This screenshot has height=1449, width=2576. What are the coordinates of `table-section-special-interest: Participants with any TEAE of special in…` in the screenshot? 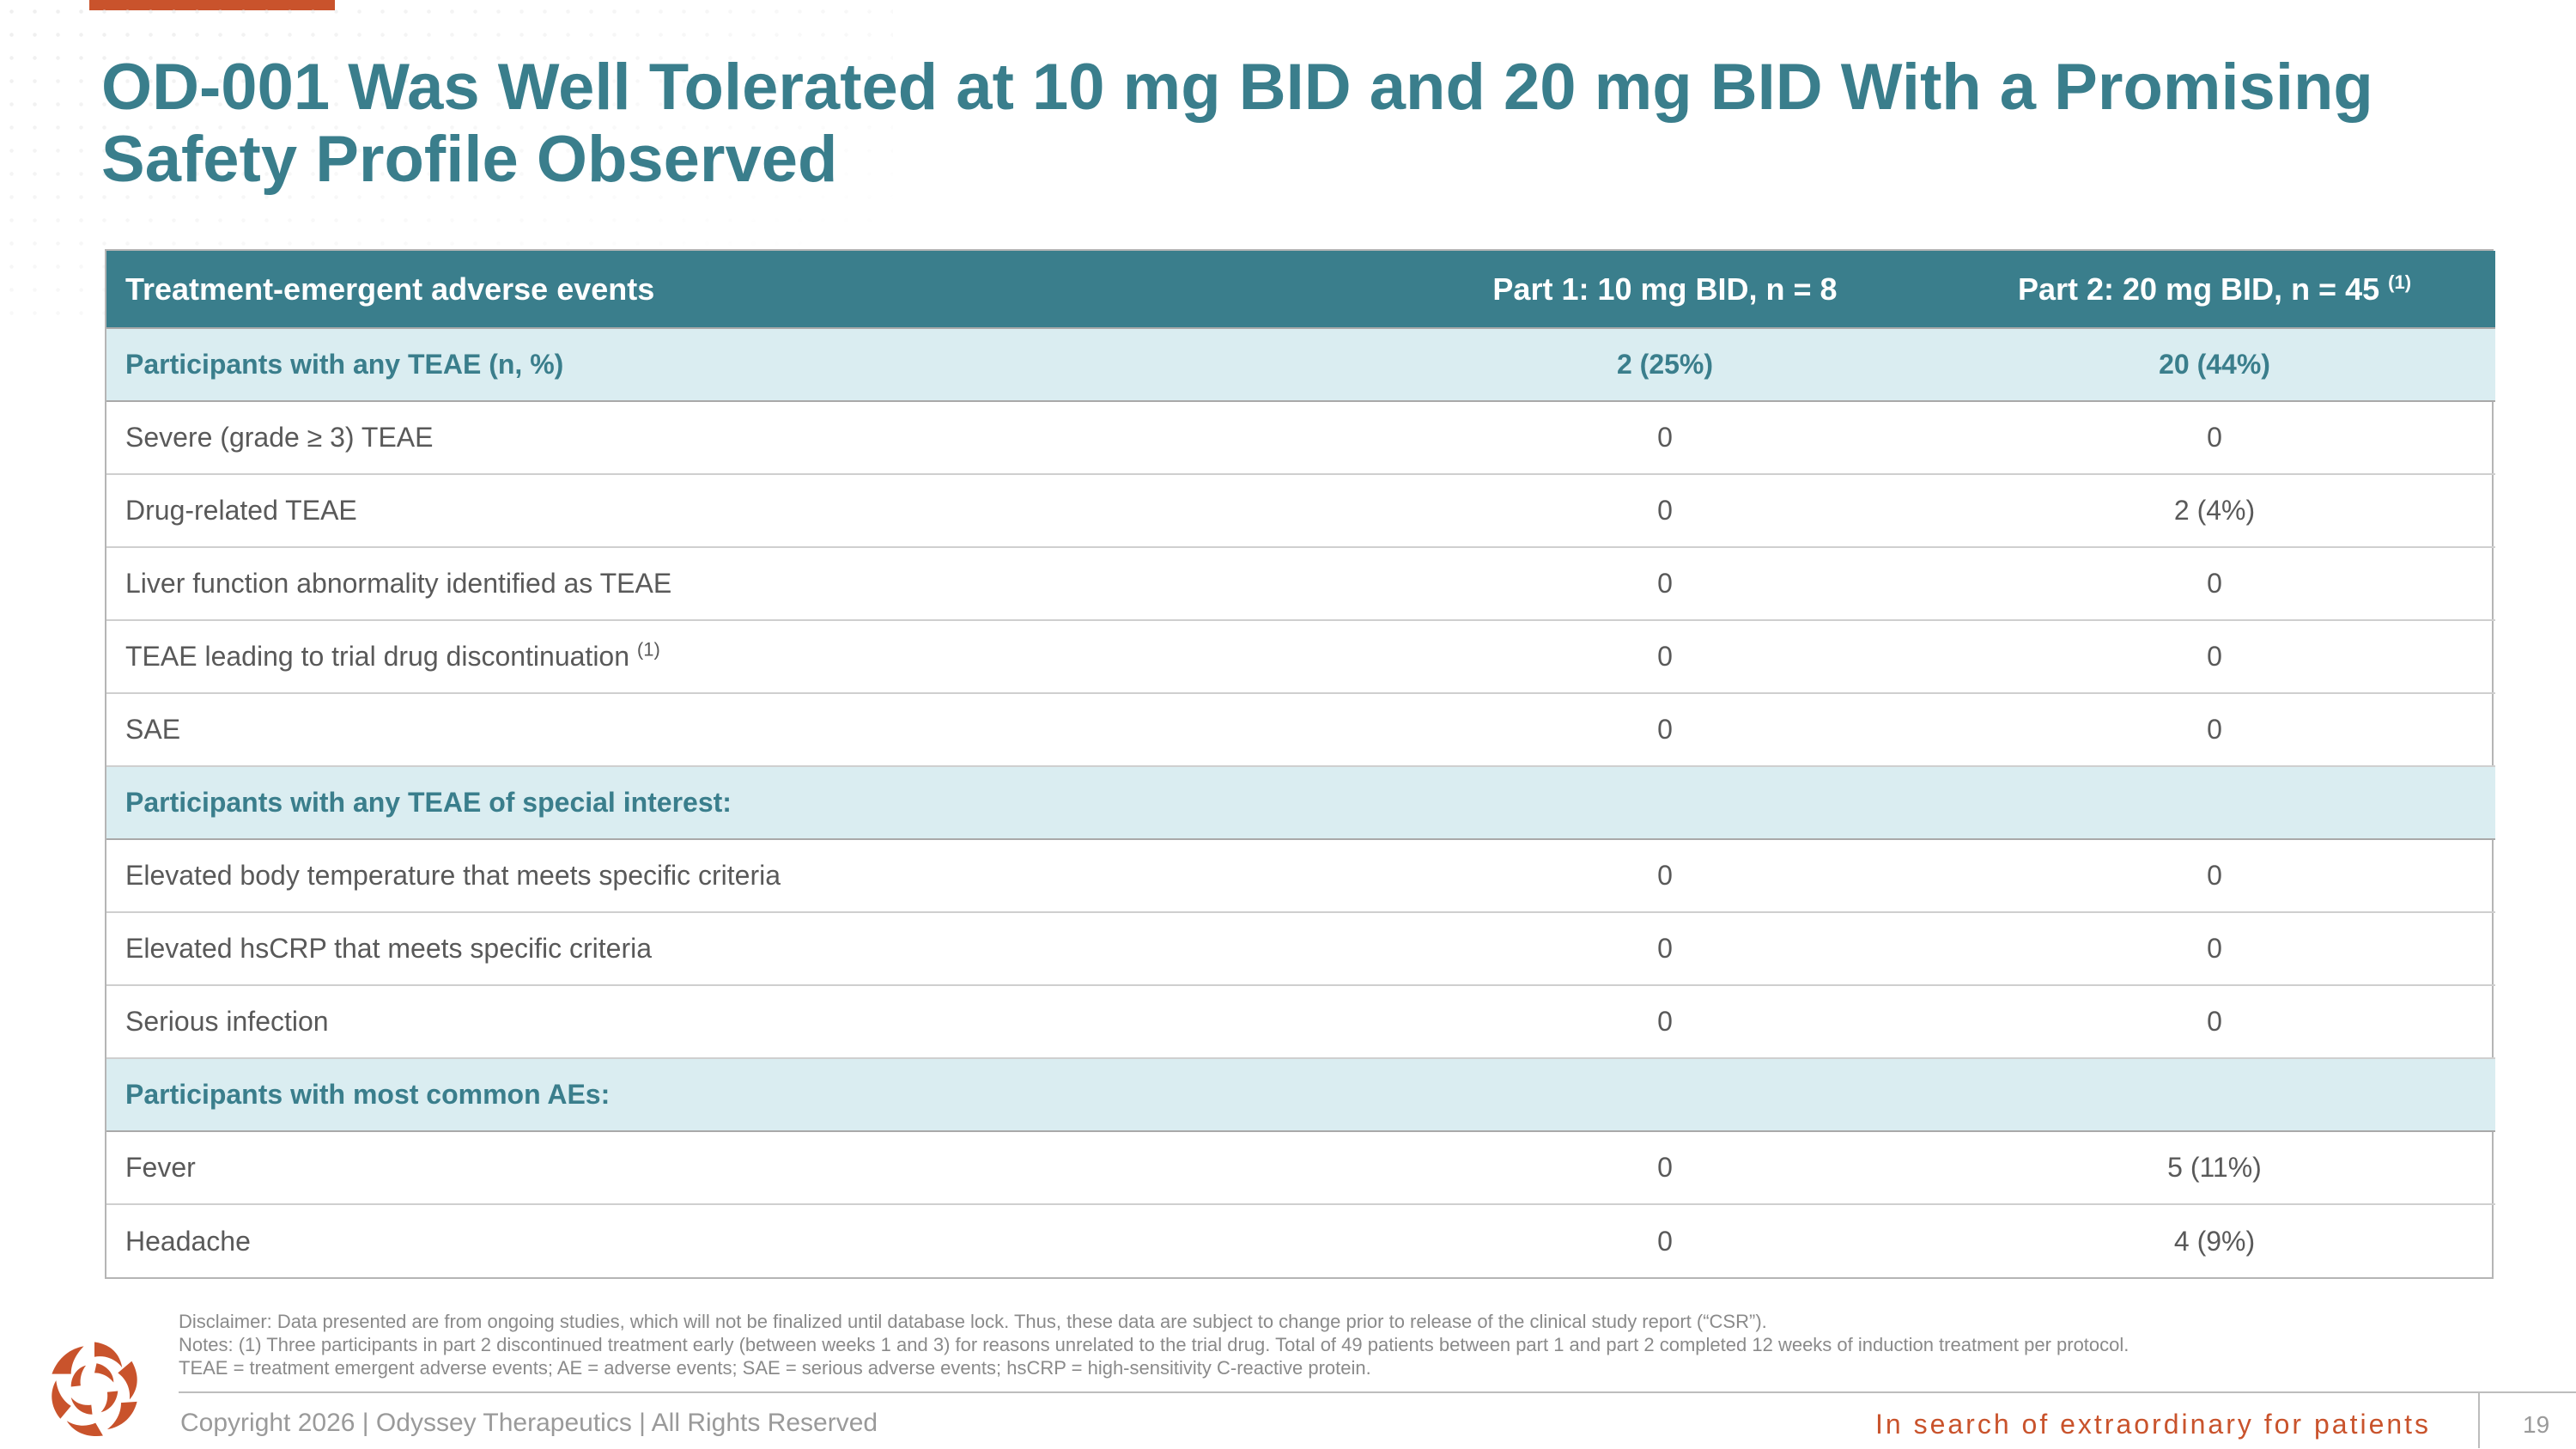 It's located at (1301, 802).